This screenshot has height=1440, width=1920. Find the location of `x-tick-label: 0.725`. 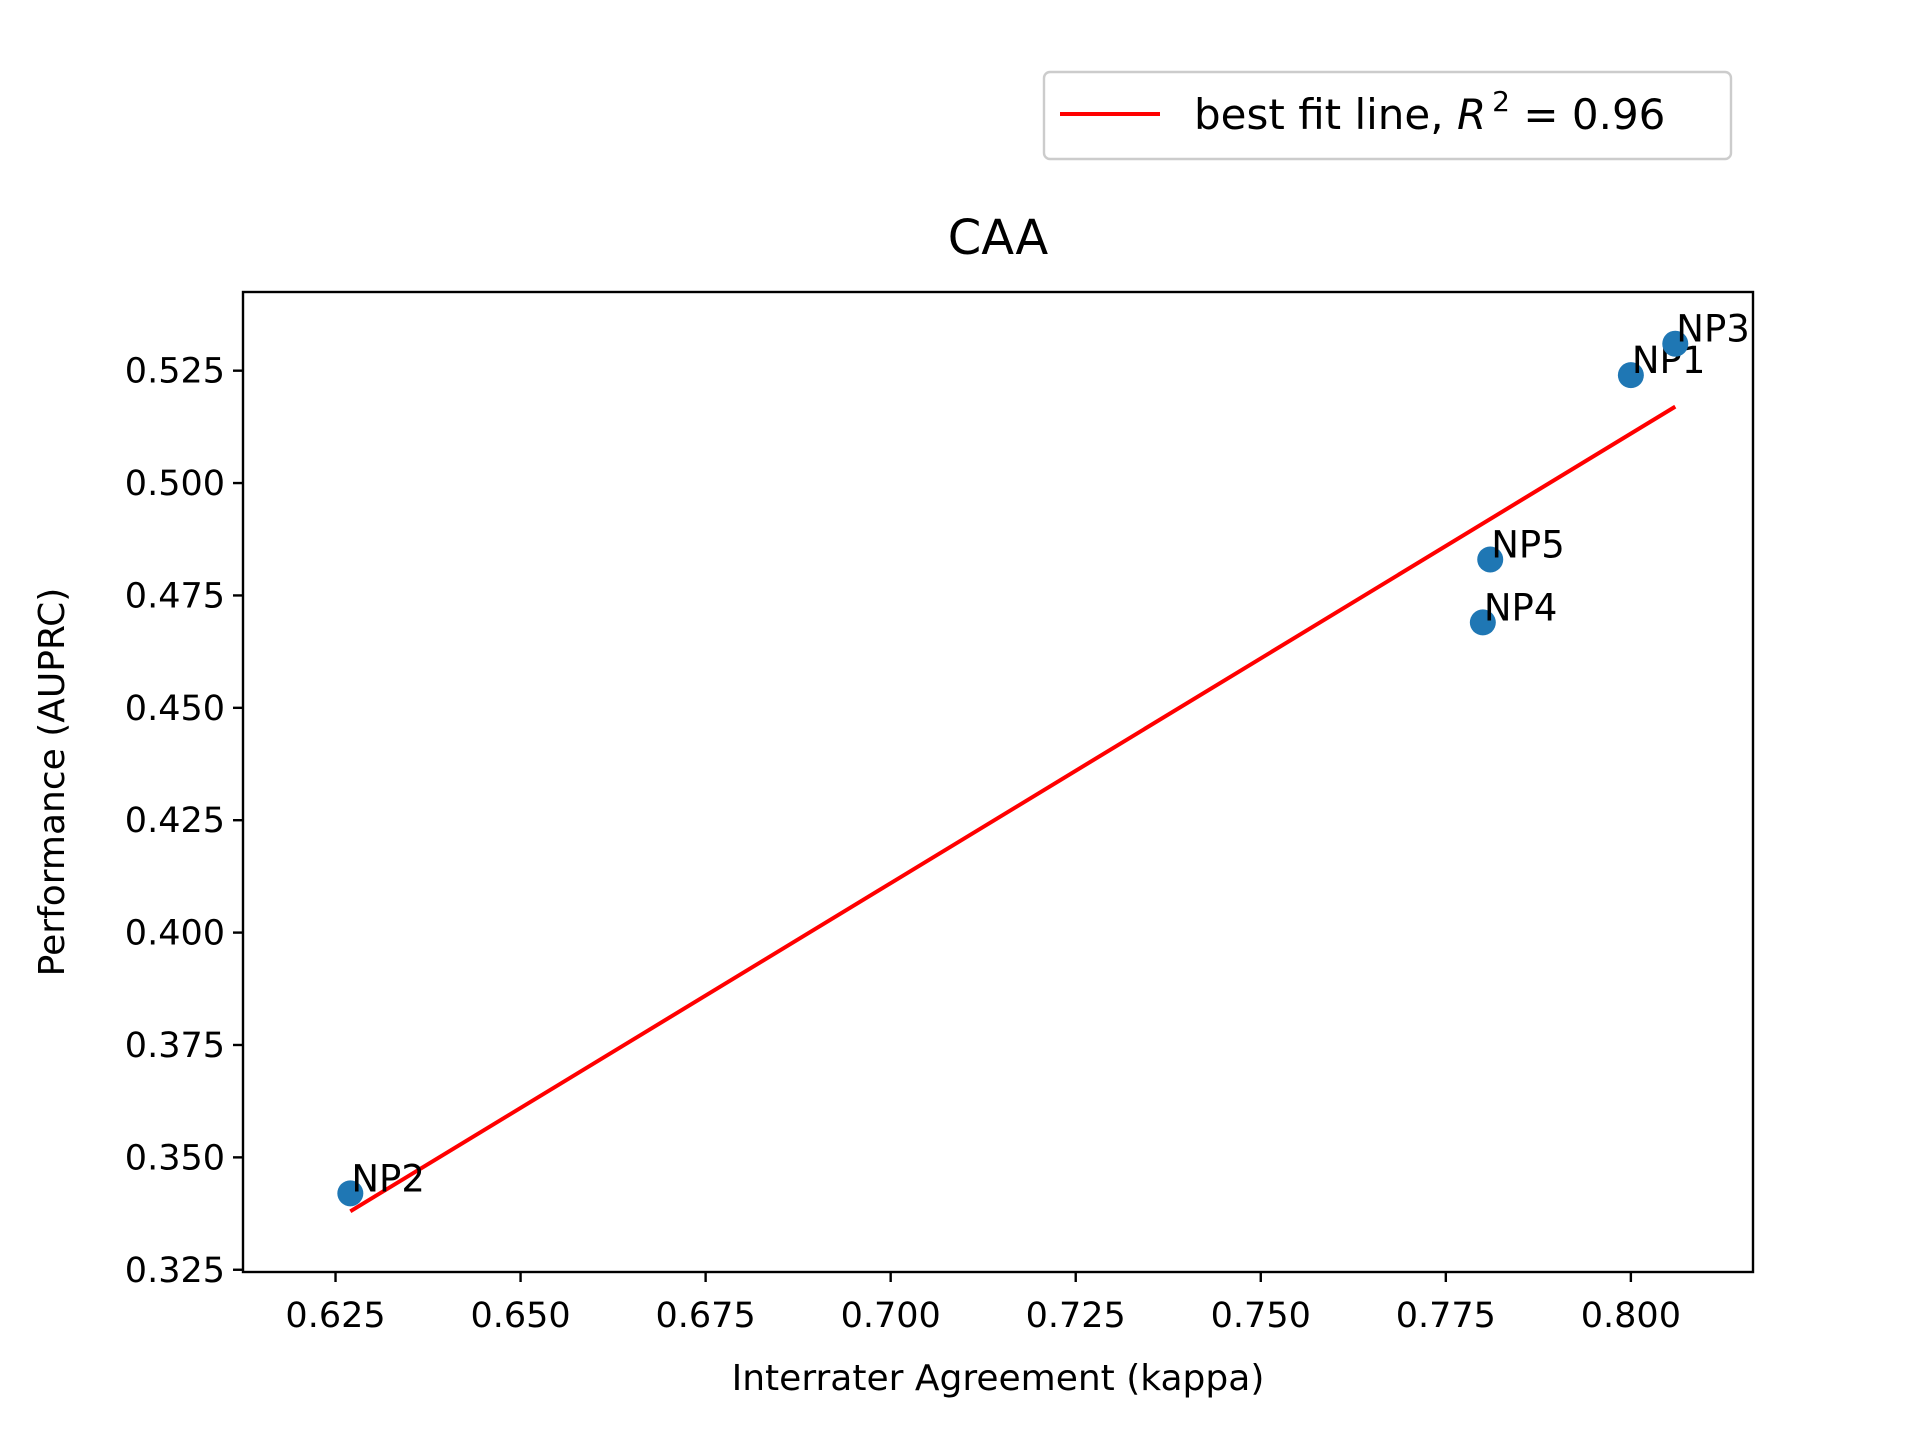

x-tick-label: 0.725 is located at coordinates (1076, 1316).